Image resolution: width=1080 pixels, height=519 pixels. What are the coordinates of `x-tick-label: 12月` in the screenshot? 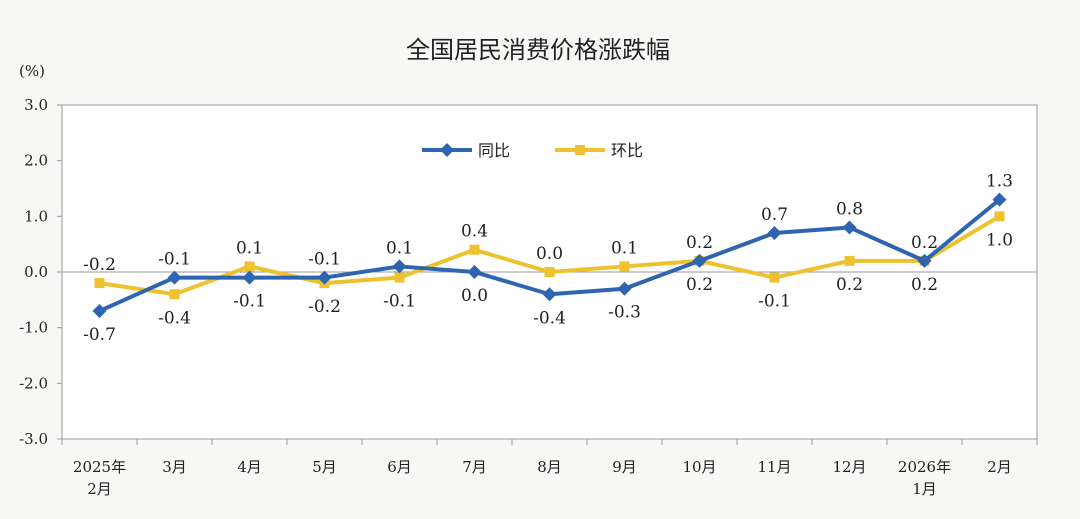 It's located at (849, 467).